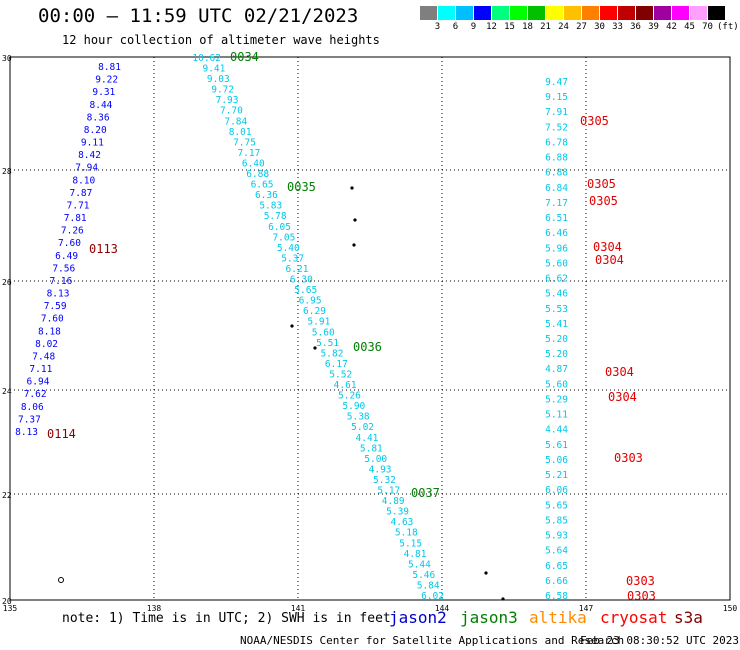 The height and width of the screenshot is (650, 740). What do you see at coordinates (437, 27) in the screenshot?
I see `scale-label: 3` at bounding box center [437, 27].